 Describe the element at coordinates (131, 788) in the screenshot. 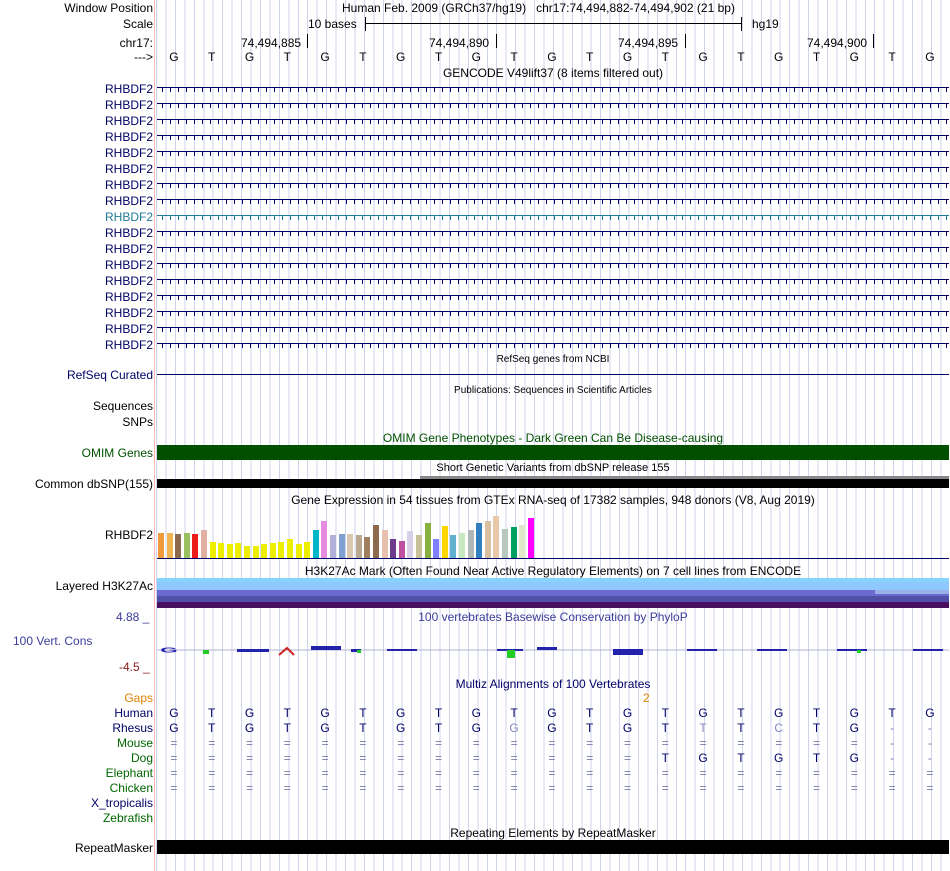

I see `multiz-species-label: Chicken` at that location.